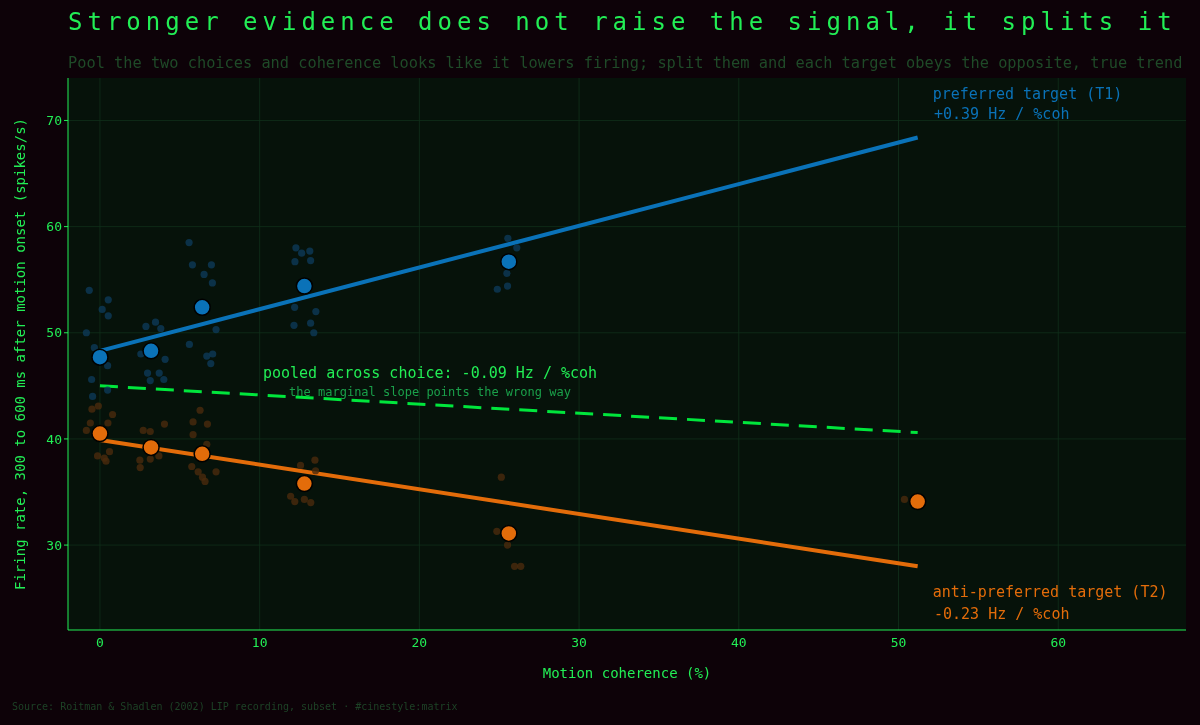 Image resolution: width=1200 pixels, height=725 pixels. Describe the element at coordinates (430, 391) in the screenshot. I see `annotation: the marginal slope points the wrong way` at that location.